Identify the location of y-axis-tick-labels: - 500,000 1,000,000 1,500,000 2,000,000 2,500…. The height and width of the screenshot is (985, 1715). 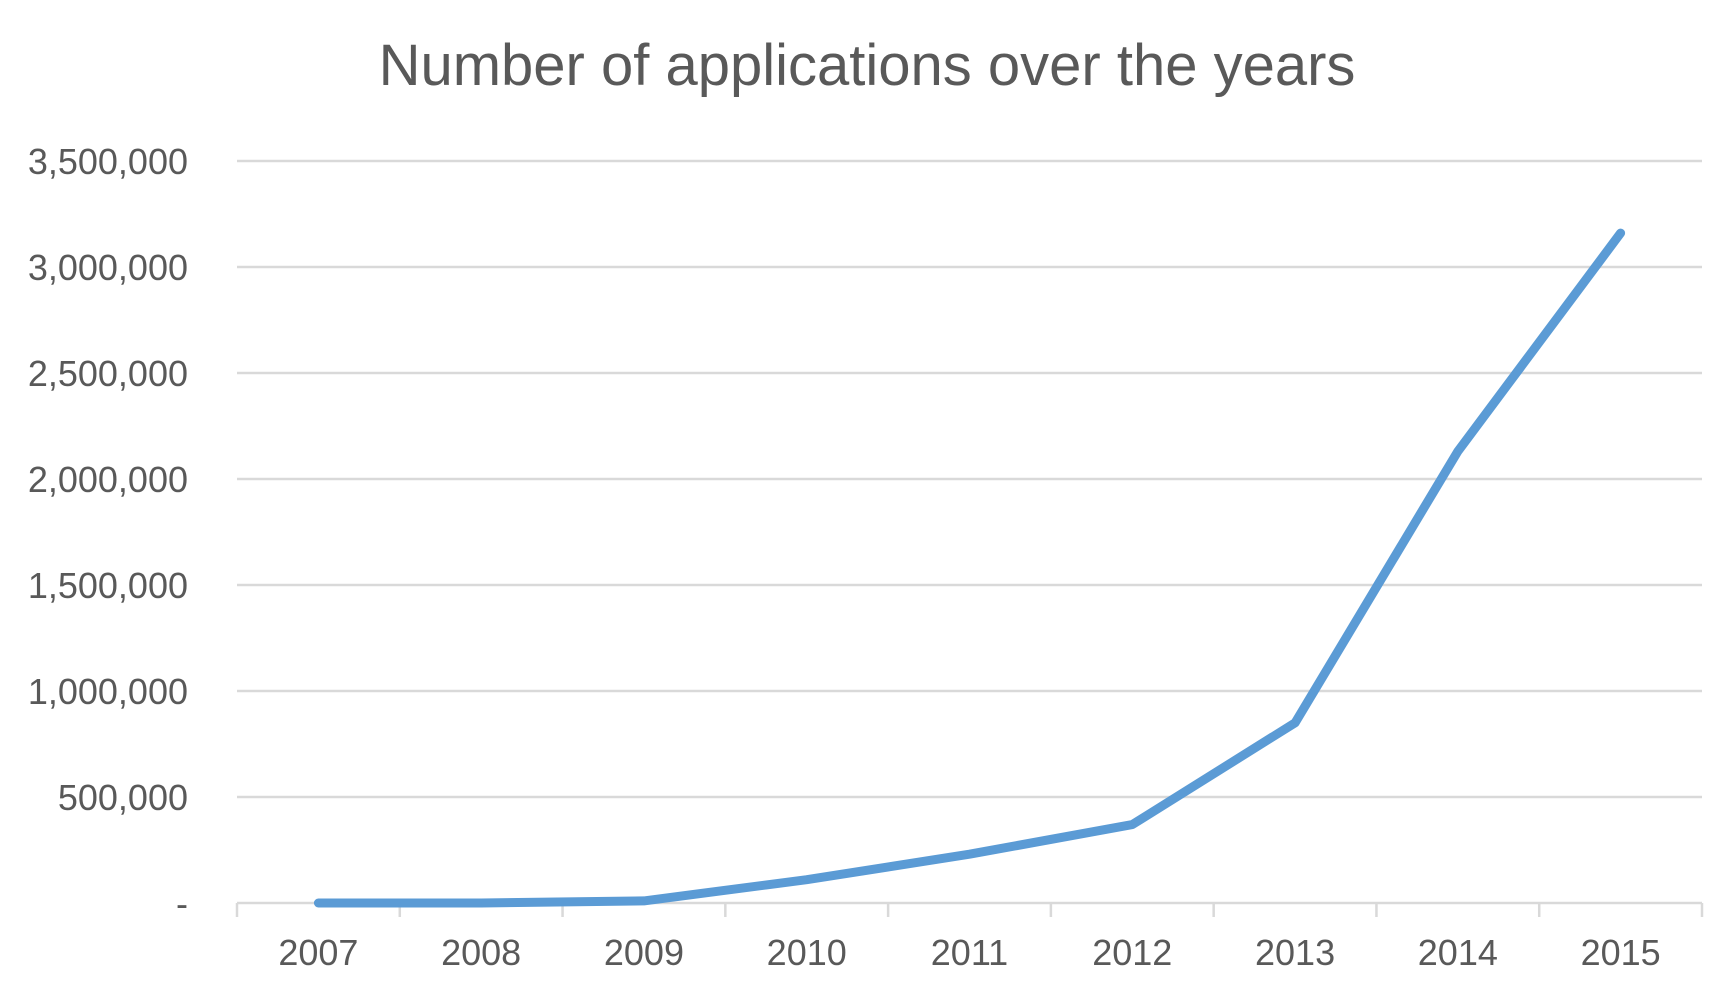
(108, 532).